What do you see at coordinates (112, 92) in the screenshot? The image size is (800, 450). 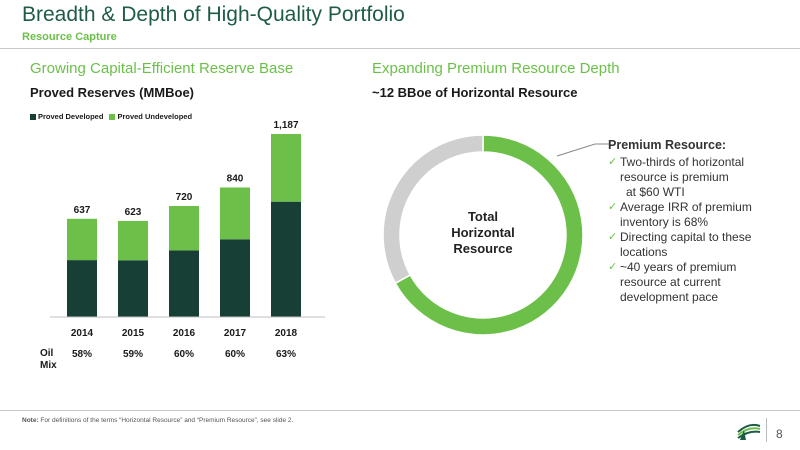 I see `left-subheading: Proved Reserves (MMBoe)` at bounding box center [112, 92].